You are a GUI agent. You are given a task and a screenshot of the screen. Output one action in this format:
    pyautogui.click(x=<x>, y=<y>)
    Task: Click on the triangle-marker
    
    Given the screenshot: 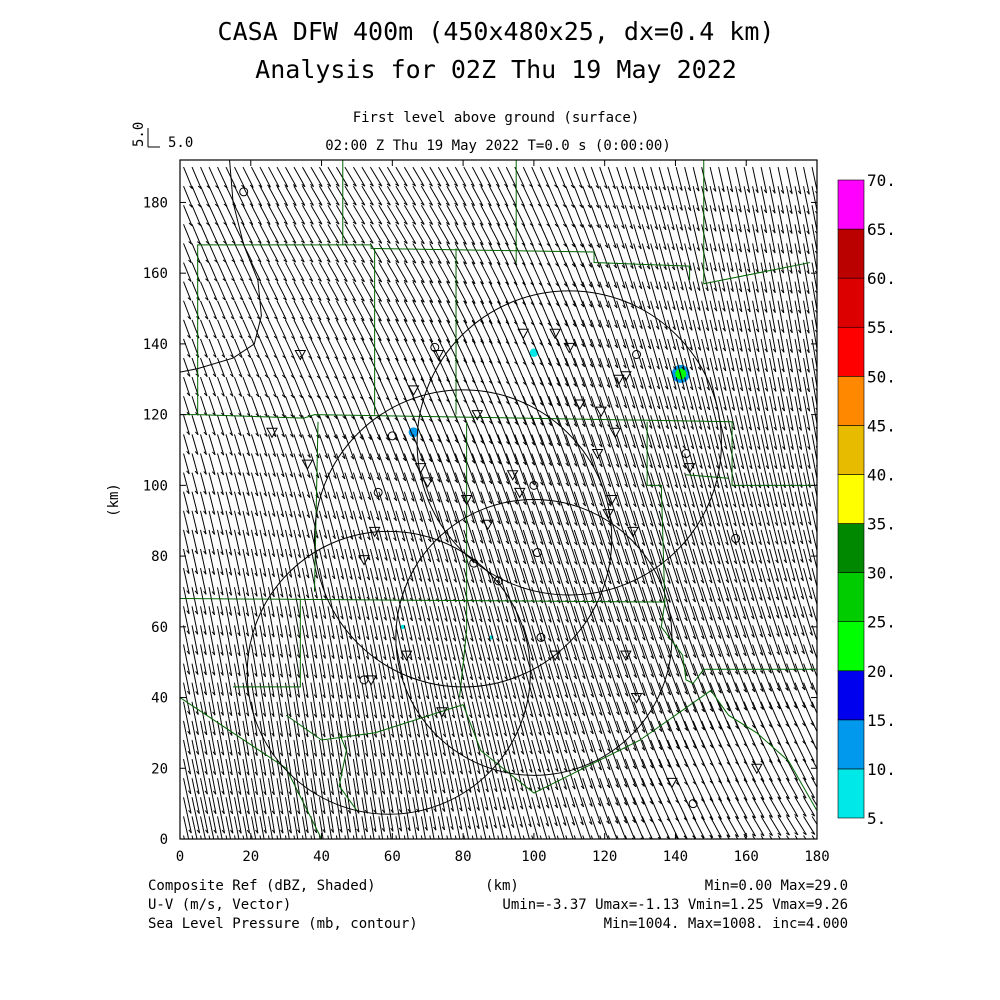 What is the action you would take?
    pyautogui.click(x=300, y=355)
    